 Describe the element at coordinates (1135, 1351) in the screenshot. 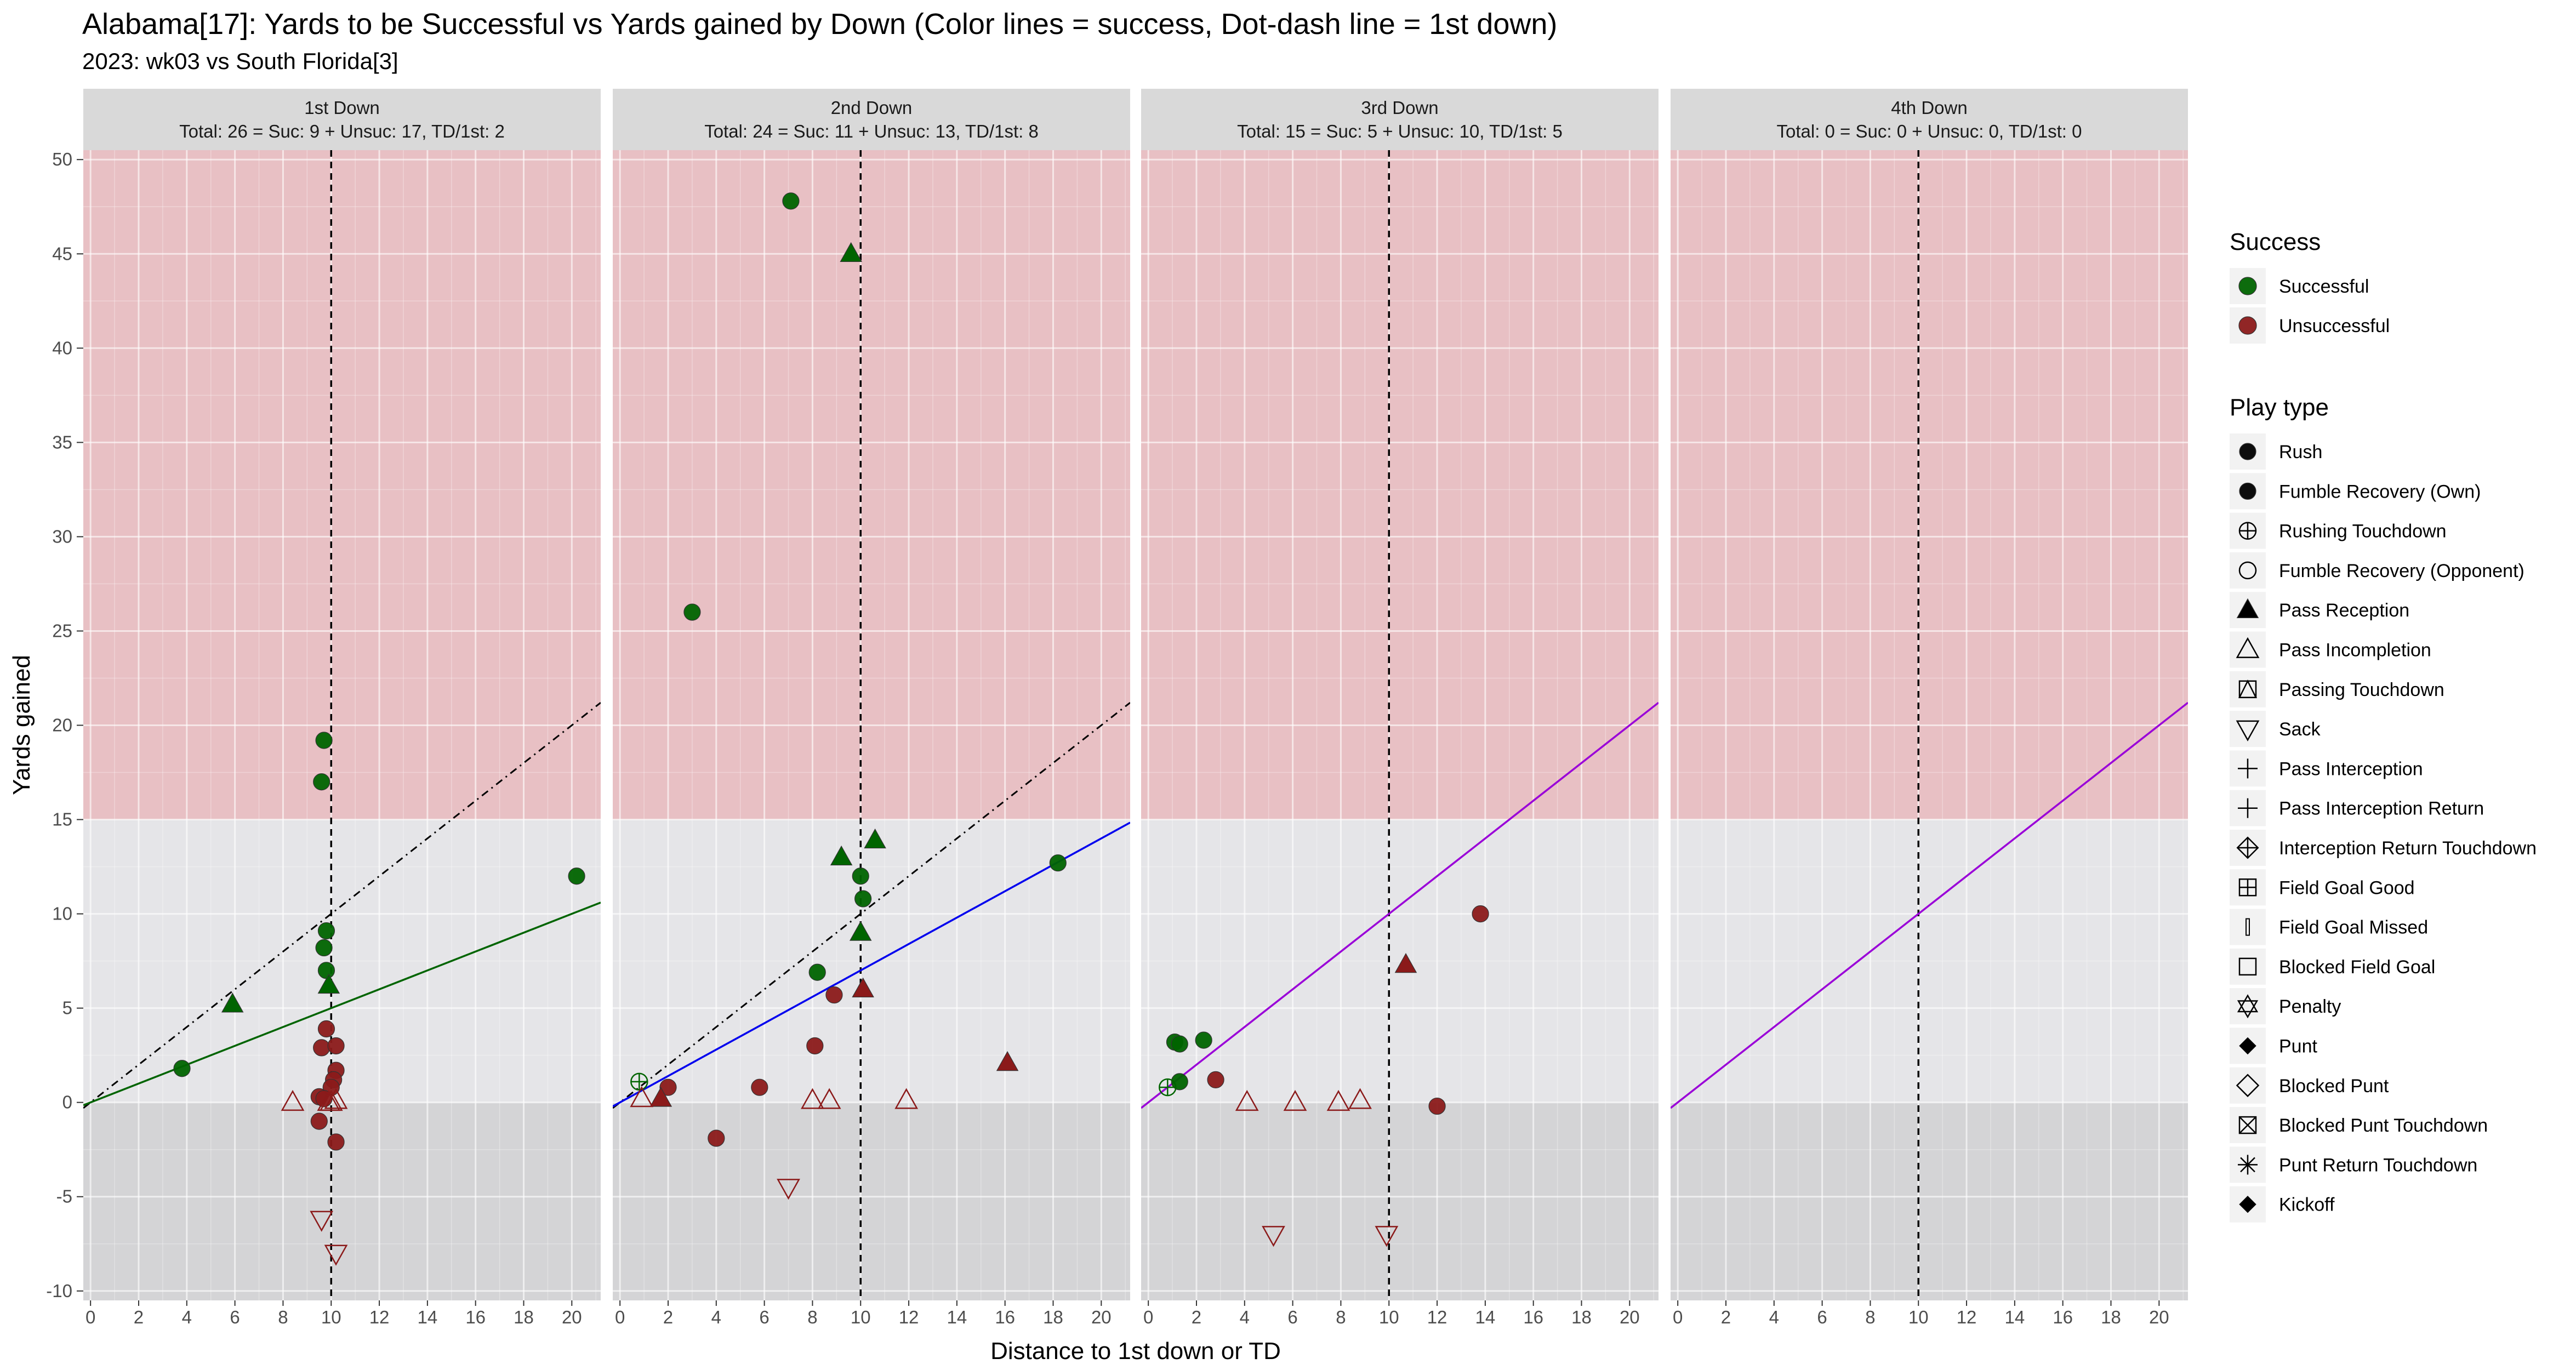

I see `x-axis-label: Distance to 1st down or TD` at that location.